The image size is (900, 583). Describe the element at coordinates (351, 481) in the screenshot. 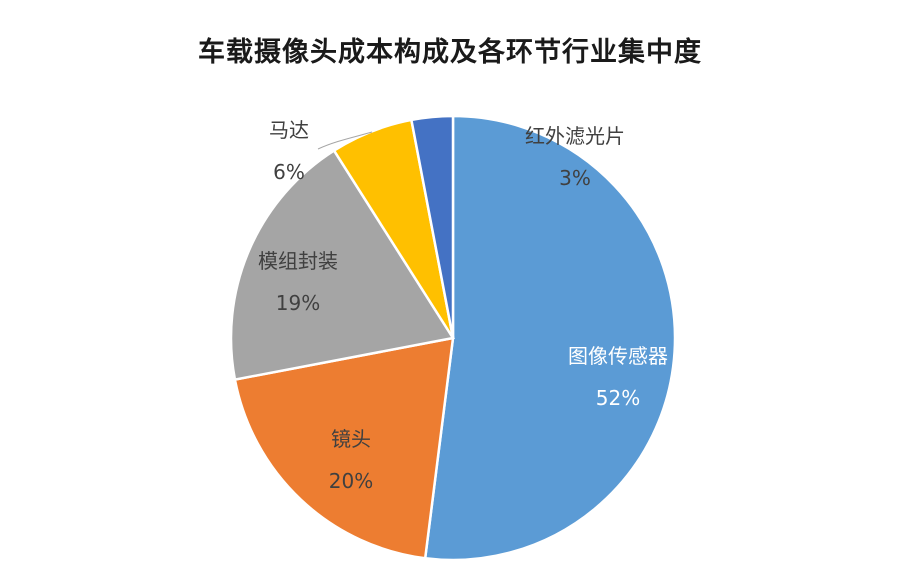

I see `slice-label-value-1: 20%` at that location.